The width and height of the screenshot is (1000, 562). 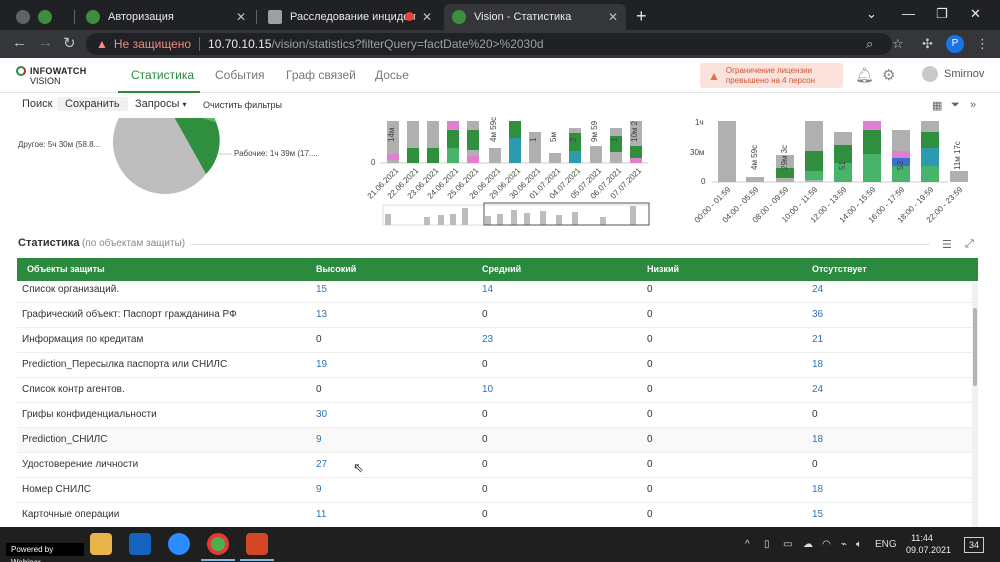 I want to click on file-explorer-icon, so click(x=101, y=544).